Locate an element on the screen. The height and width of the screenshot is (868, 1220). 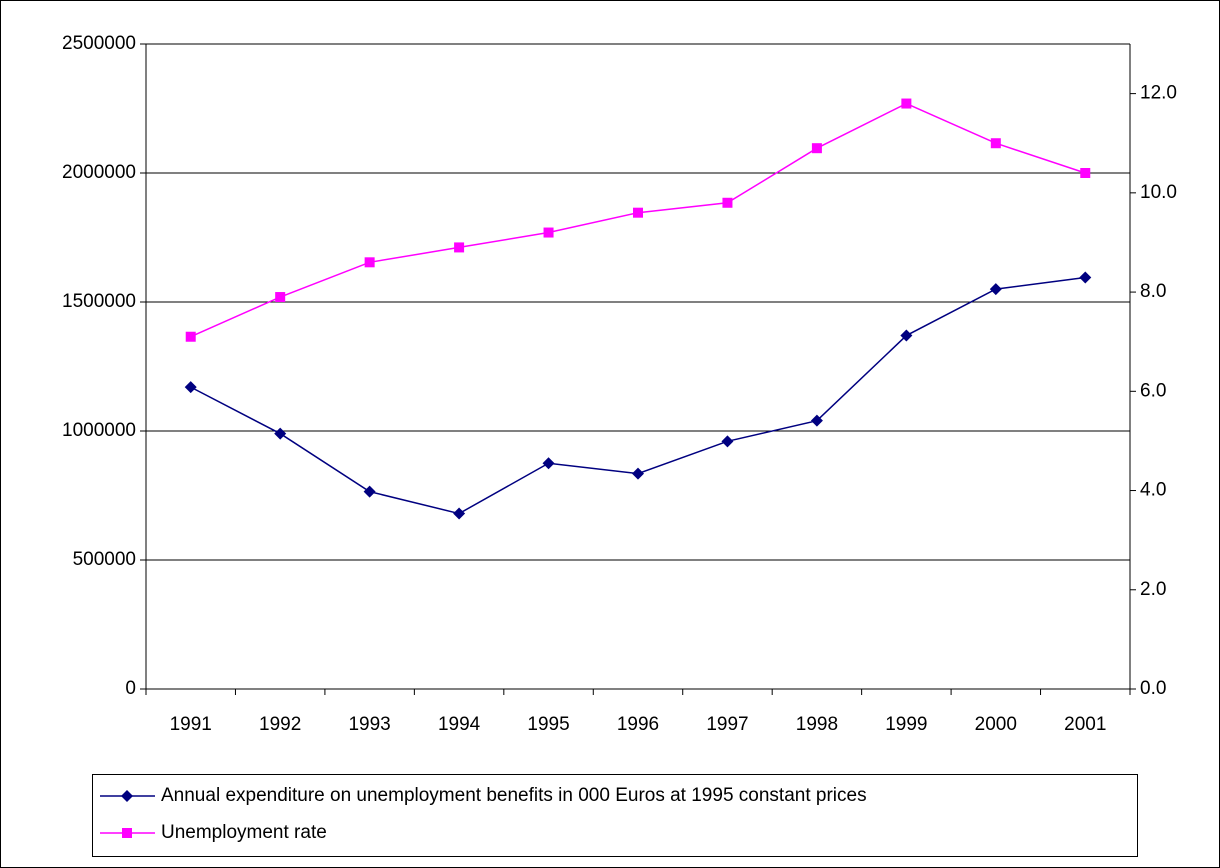
legend-box is located at coordinates (615, 815).